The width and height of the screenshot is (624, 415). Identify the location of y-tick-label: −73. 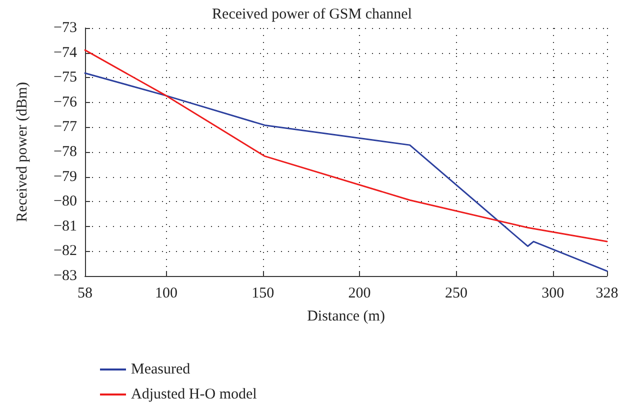
(65, 28).